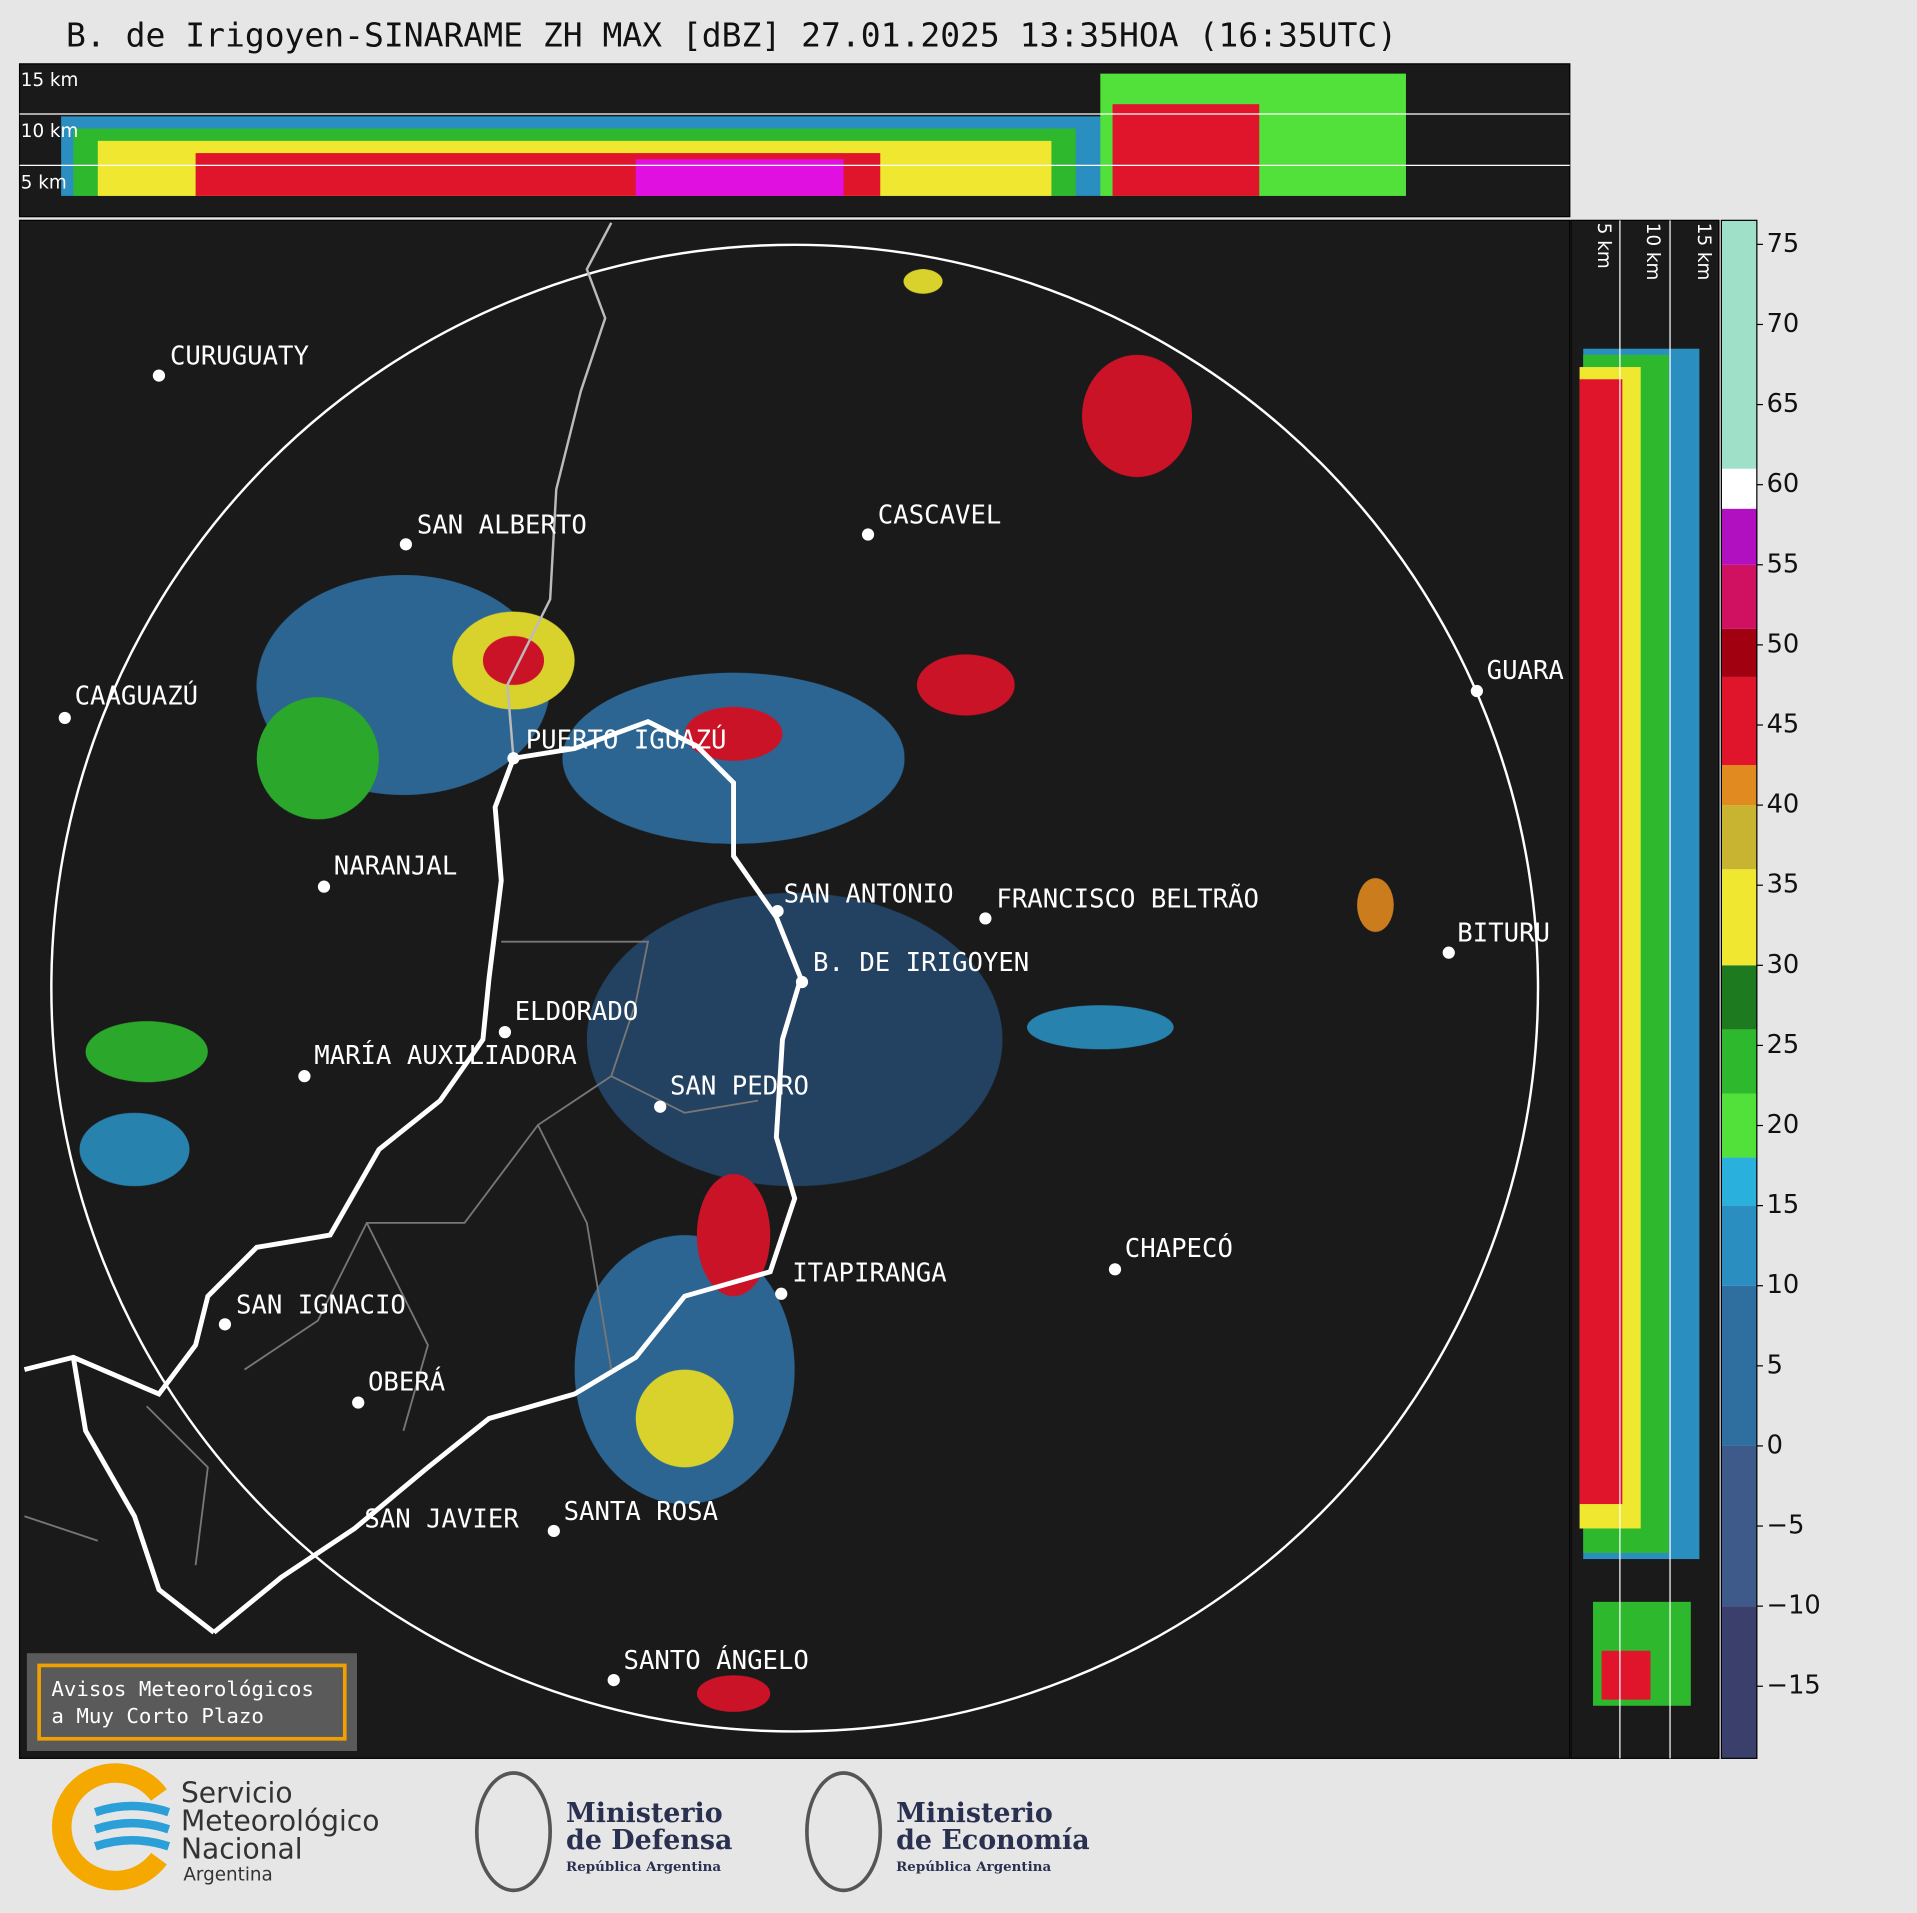 The width and height of the screenshot is (1917, 1913). Describe the element at coordinates (1179, 1248) in the screenshot. I see `city-label: CHAPECÓ` at that location.